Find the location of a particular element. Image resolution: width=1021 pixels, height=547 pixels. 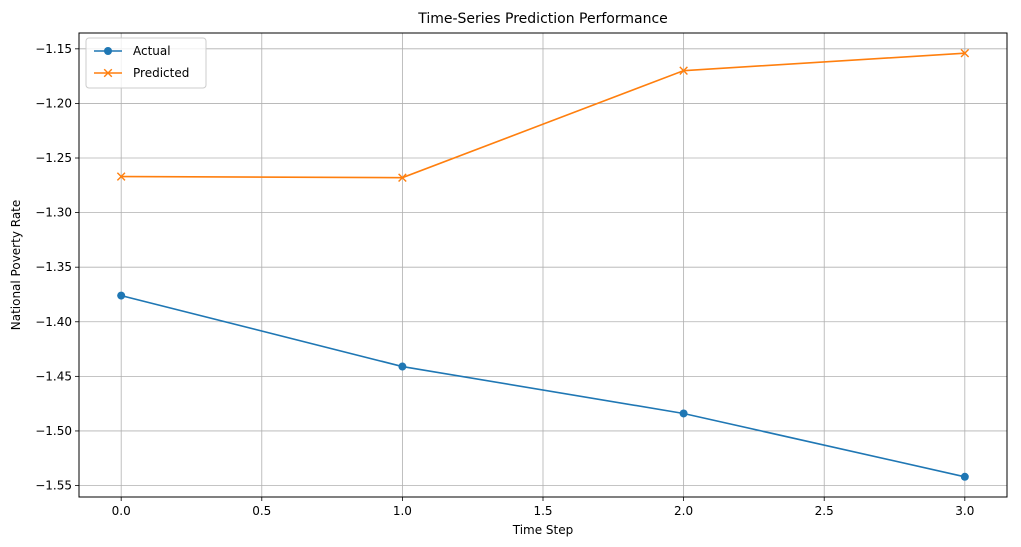

x-axis: 0.0 0.5 1.0 1.5 2.0 2.5 3.0 is located at coordinates (543, 507).